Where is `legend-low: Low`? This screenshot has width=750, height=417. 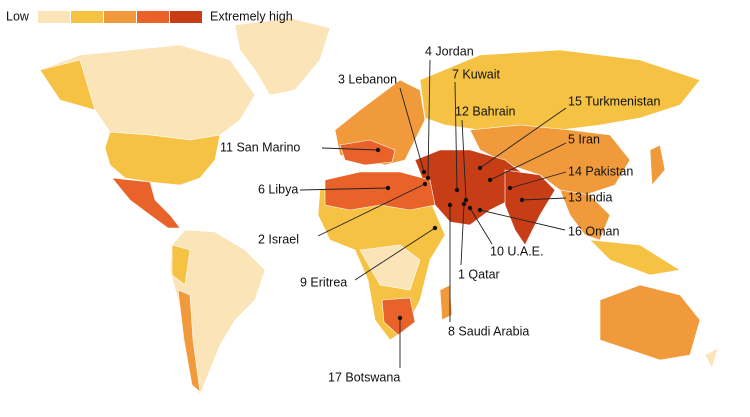 legend-low: Low is located at coordinates (18, 16).